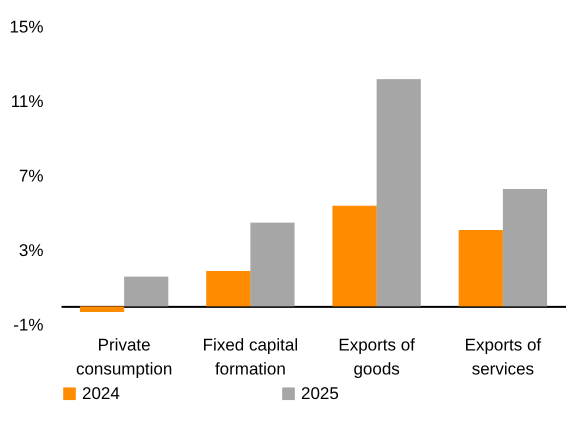  What do you see at coordinates (31, 176) in the screenshot?
I see `y-tick-label: 7%` at bounding box center [31, 176].